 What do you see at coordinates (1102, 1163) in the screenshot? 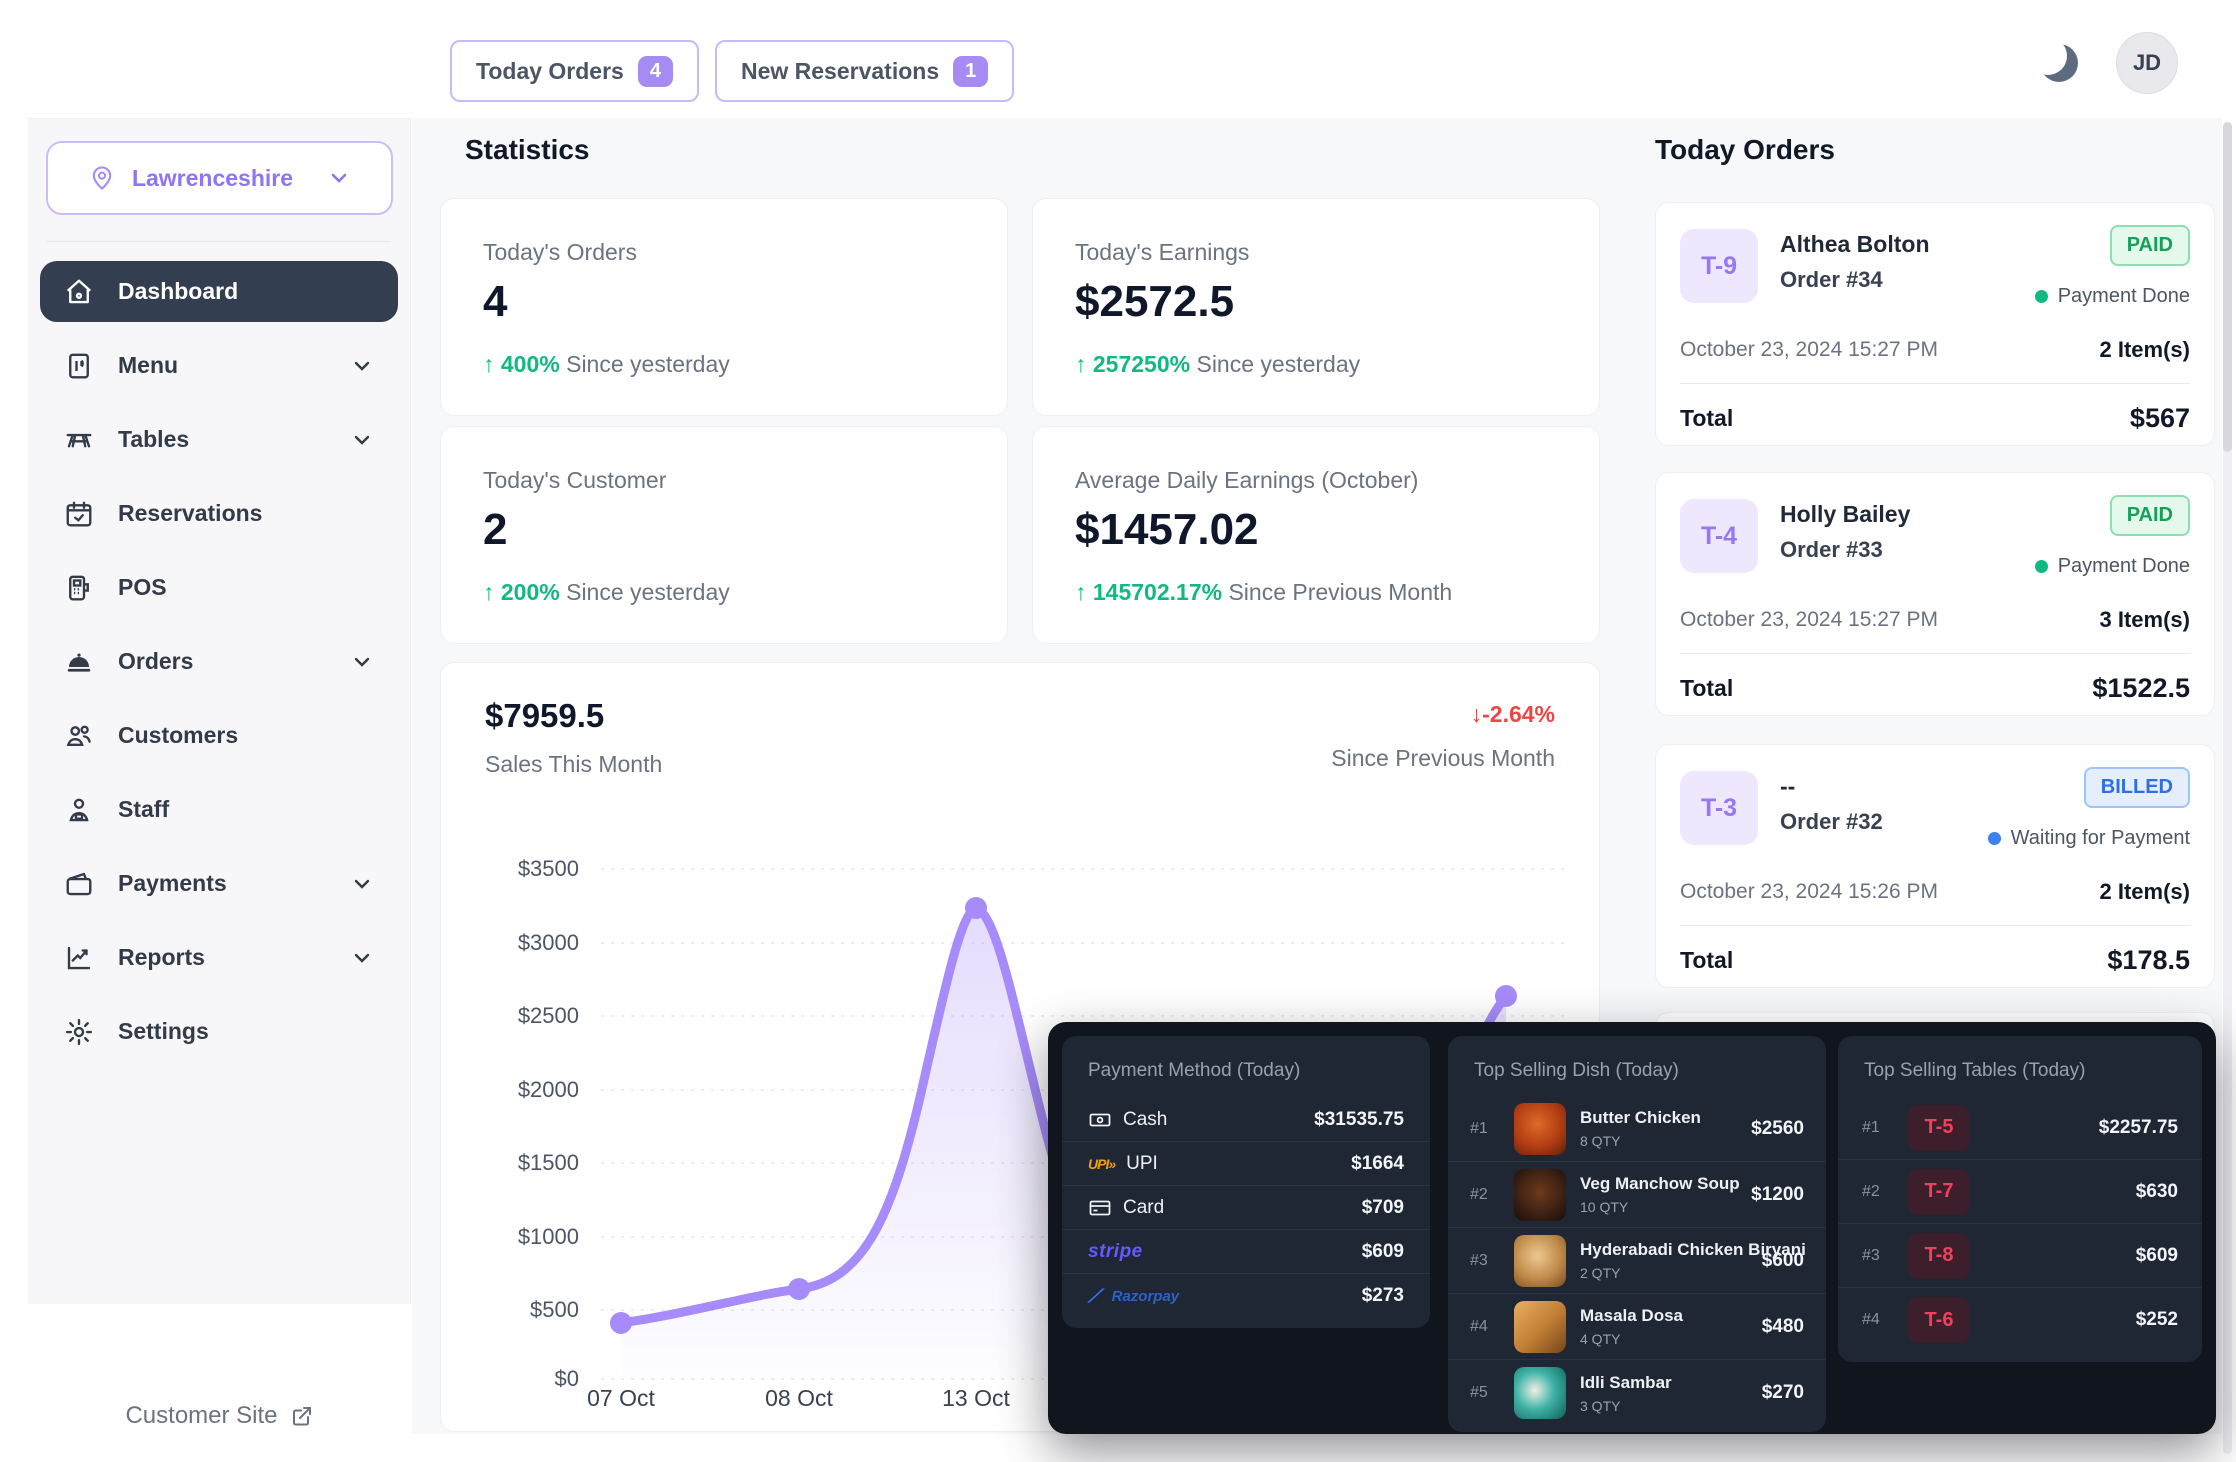
I see `upi-logo-icon: UPI»` at bounding box center [1102, 1163].